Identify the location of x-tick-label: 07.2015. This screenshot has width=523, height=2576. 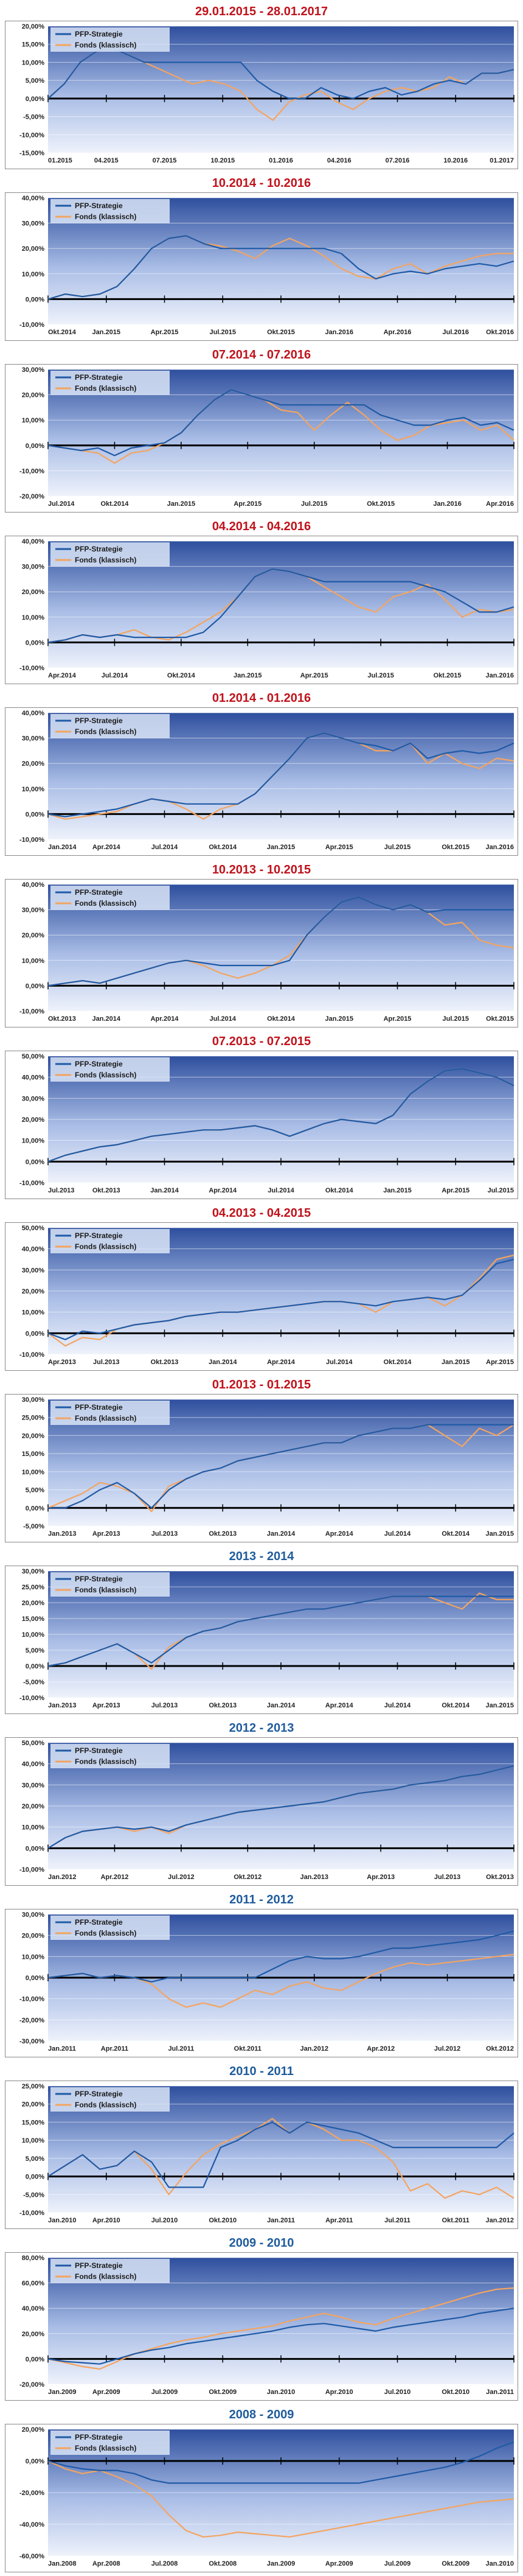
(165, 161).